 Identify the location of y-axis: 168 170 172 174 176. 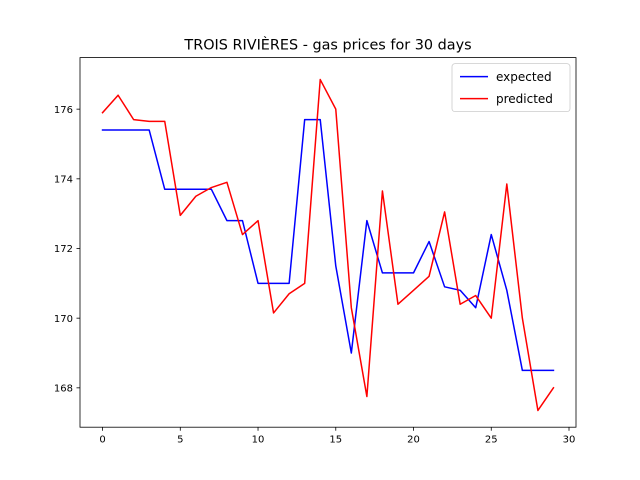
(67, 249).